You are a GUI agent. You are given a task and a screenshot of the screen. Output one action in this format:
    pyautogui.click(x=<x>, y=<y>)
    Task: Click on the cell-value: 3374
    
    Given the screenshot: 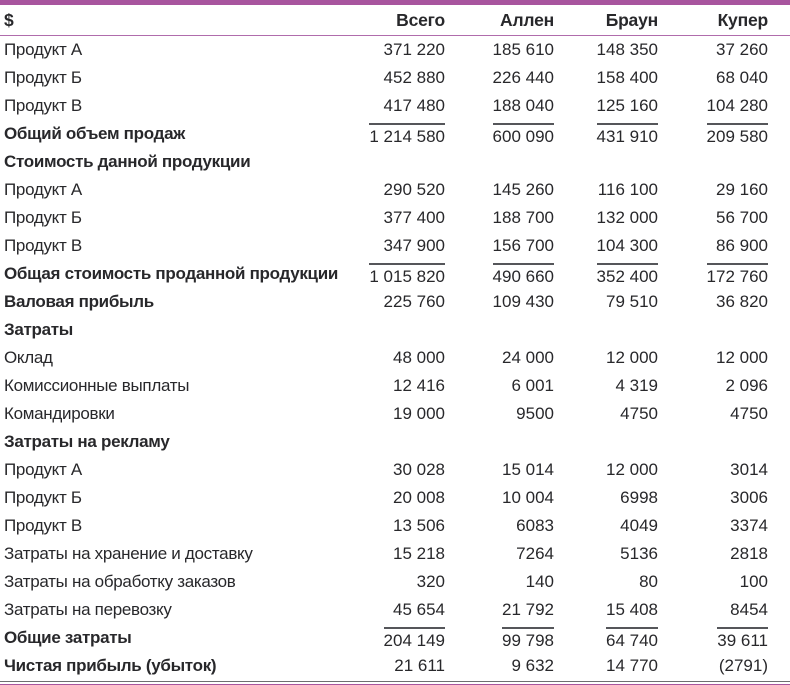 What is the action you would take?
    pyautogui.click(x=749, y=525)
    